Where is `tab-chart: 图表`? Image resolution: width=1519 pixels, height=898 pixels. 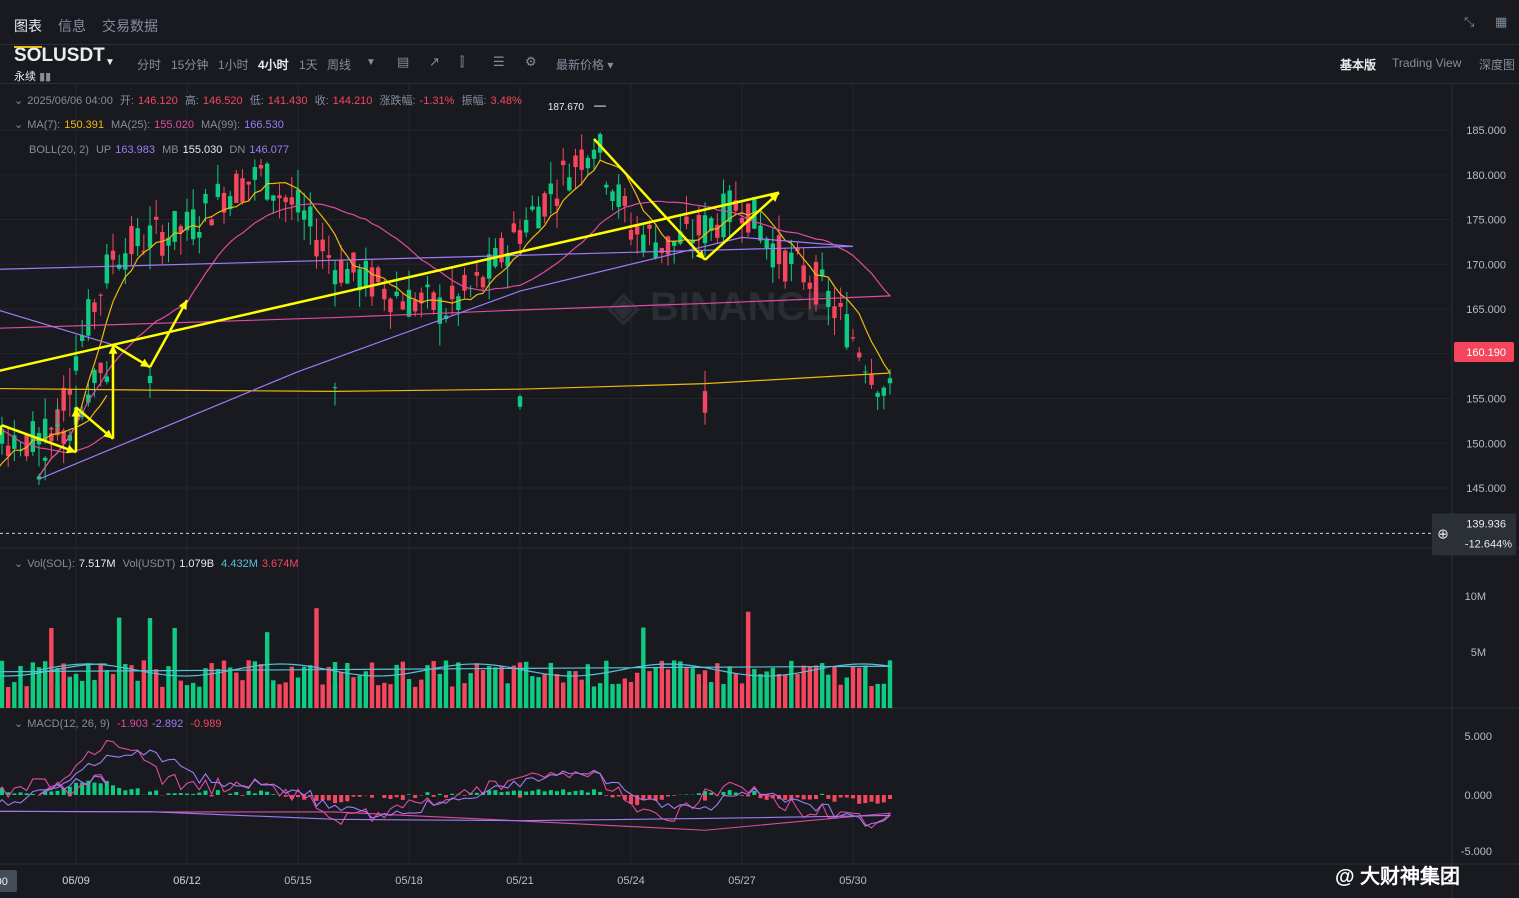
tab-chart: 图表 is located at coordinates (28, 33).